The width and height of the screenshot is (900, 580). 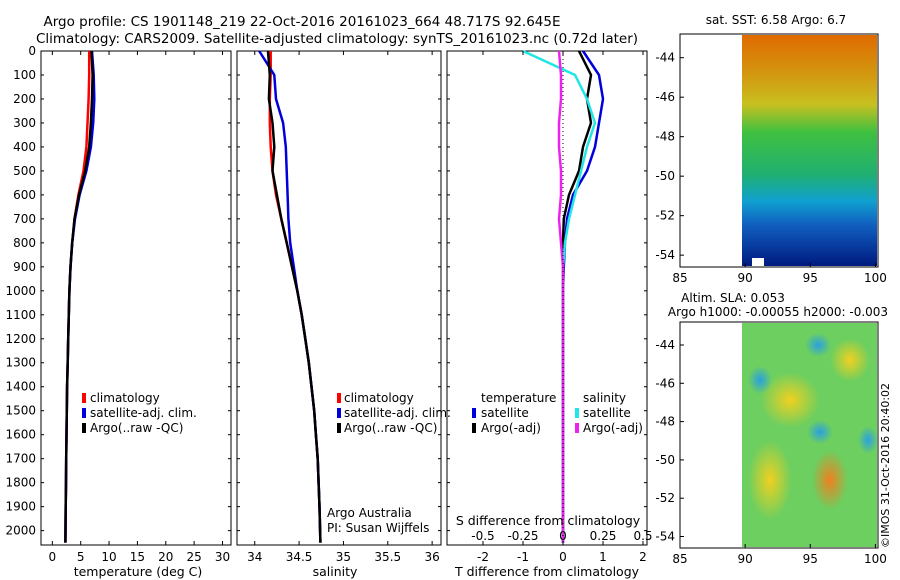 What do you see at coordinates (885, 465) in the screenshot?
I see `imos-credit: ©IMOS 31-Oct-2016 20:40:02` at bounding box center [885, 465].